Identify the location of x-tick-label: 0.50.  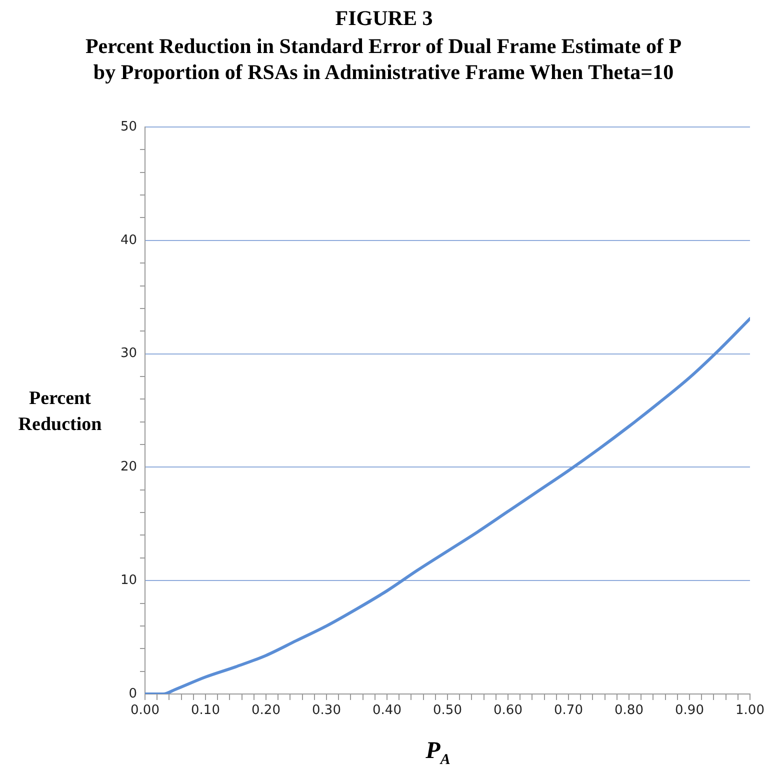
(447, 710).